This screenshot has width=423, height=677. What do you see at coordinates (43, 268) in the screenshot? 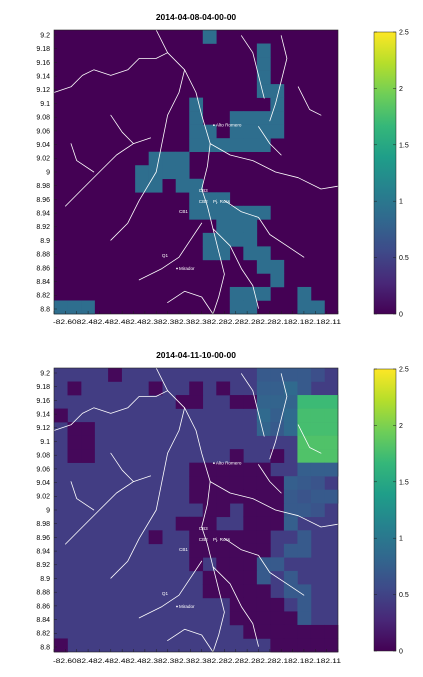
I see `y-tick-label: 8.86` at bounding box center [43, 268].